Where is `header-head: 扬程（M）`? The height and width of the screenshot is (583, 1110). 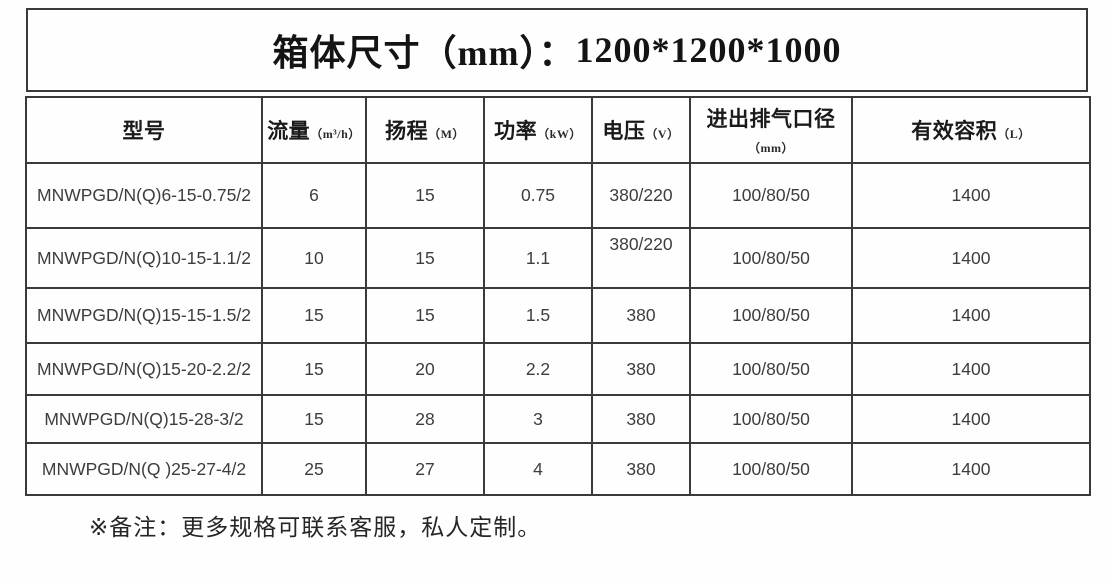
header-head: 扬程（M） is located at coordinates (425, 130).